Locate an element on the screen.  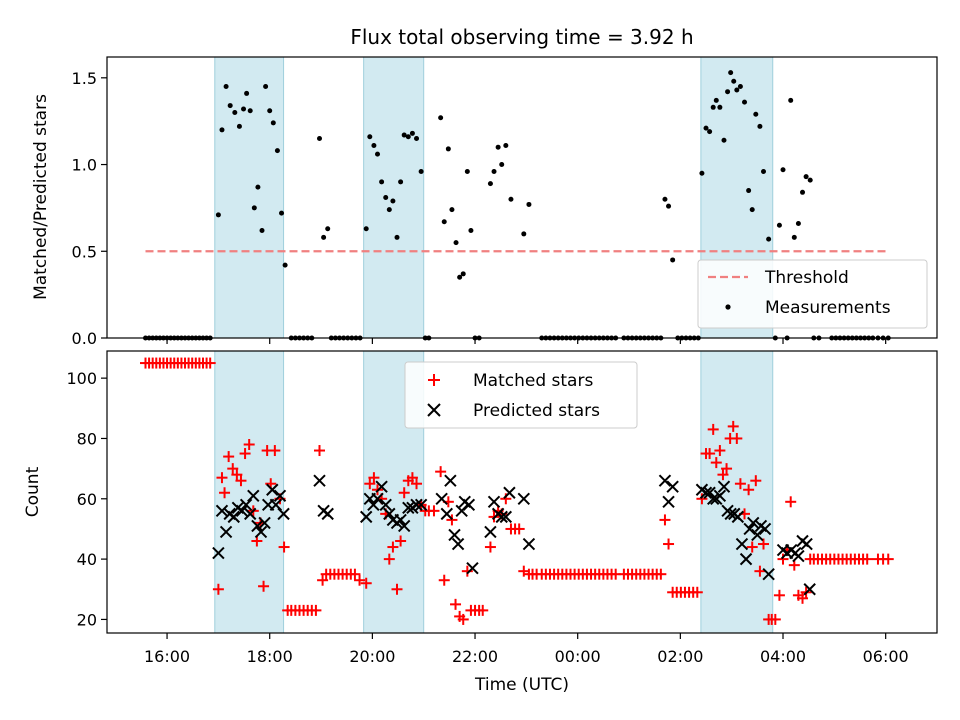
y-tick-label: 20 is located at coordinates (87, 619).